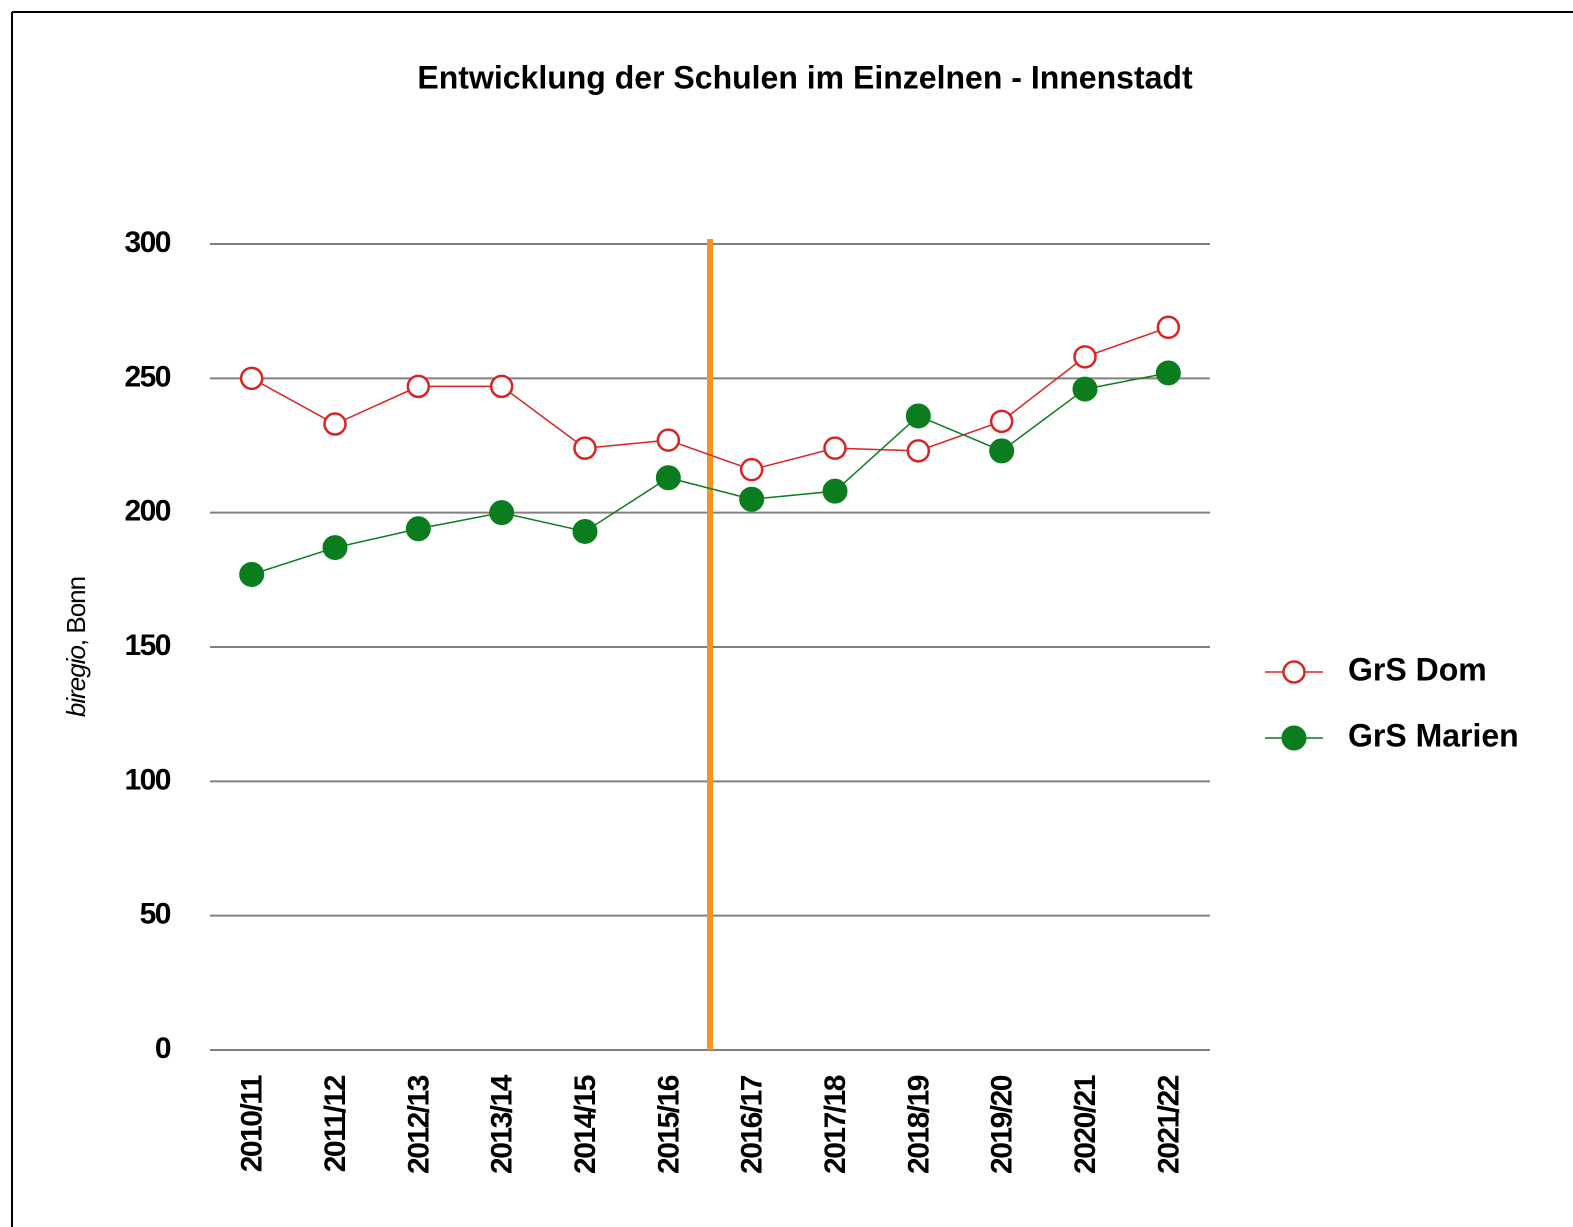 This screenshot has height=1227, width=1573. I want to click on y-tick-label: 250, so click(147, 376).